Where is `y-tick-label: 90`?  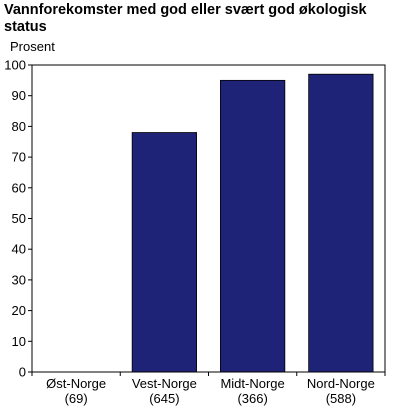 y-tick-label: 90 is located at coordinates (19, 95).